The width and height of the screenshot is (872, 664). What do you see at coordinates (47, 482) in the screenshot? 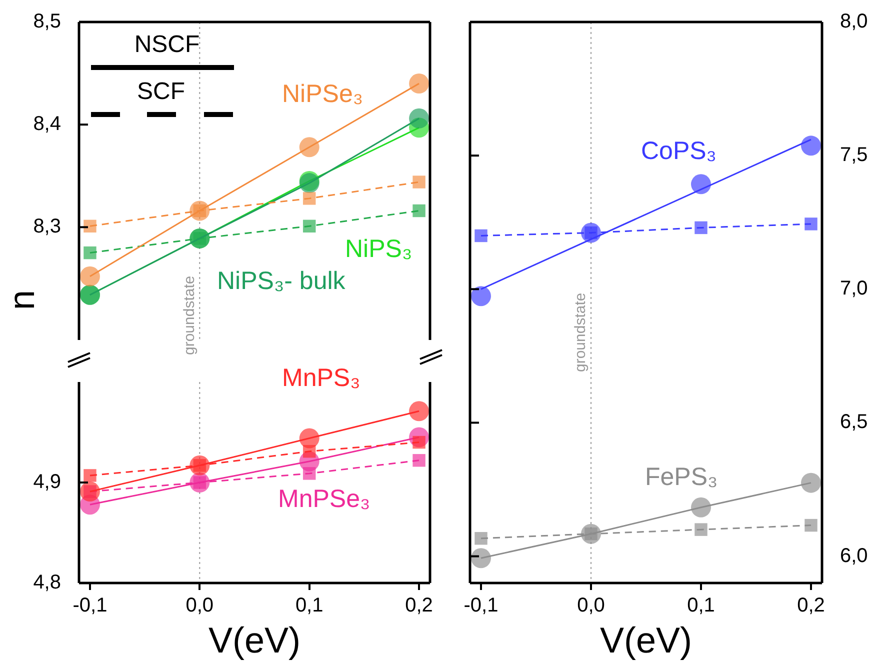
I see `y-tick-label: 4,9` at bounding box center [47, 482].